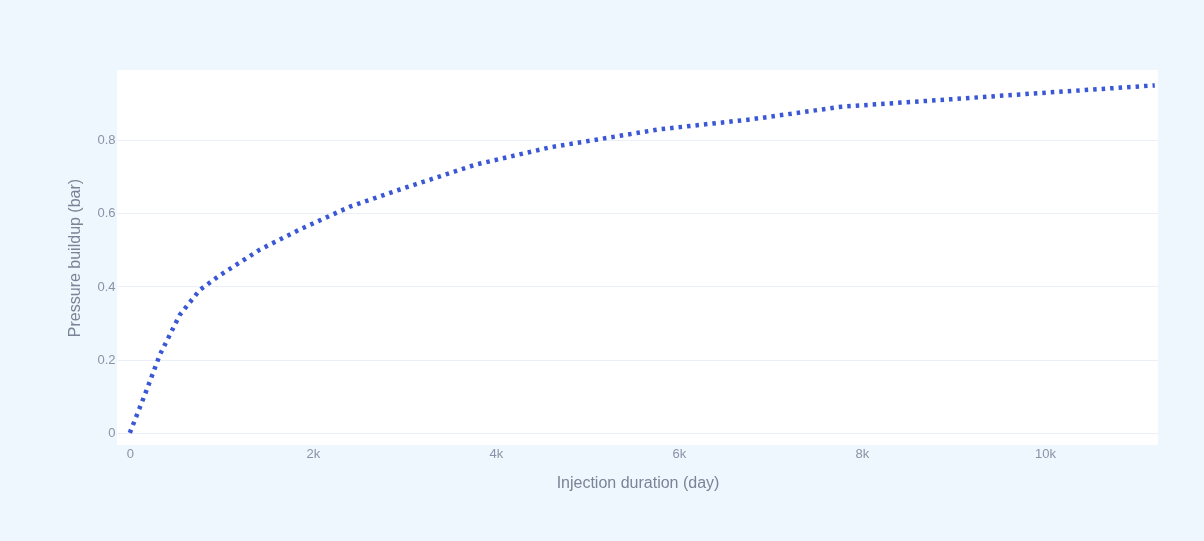 Image resolution: width=1204 pixels, height=541 pixels. Describe the element at coordinates (75, 258) in the screenshot. I see `y-axis-title: Pressure buildup (bar)` at that location.